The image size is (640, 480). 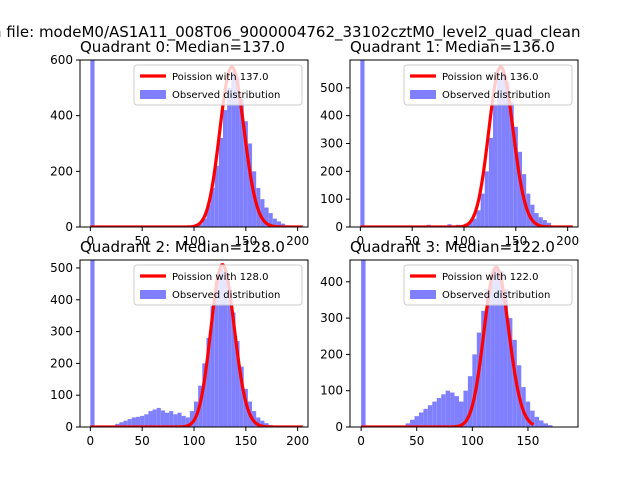 I want to click on axes-frame, so click(x=464, y=343).